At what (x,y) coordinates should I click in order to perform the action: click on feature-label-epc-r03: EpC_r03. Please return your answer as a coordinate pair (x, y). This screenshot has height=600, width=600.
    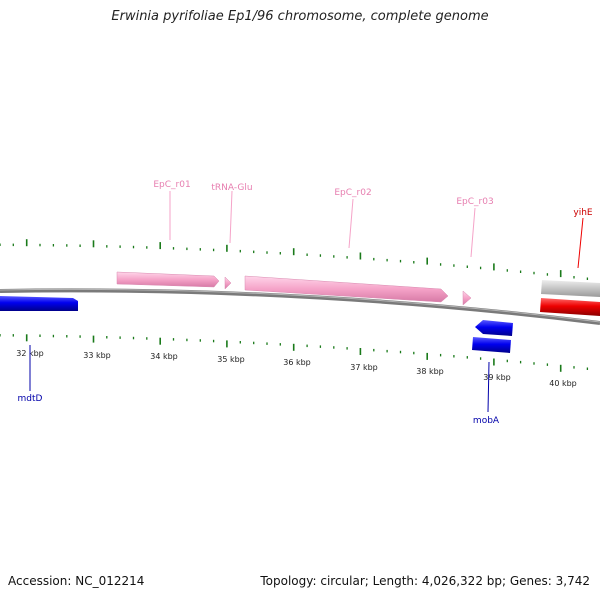
    Looking at the image, I should click on (474, 202).